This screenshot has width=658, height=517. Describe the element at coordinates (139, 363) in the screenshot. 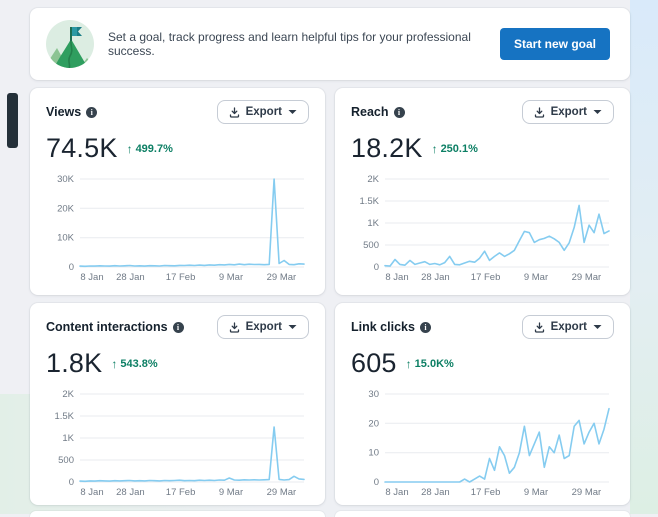

I see `delta-value: 543.8%` at that location.